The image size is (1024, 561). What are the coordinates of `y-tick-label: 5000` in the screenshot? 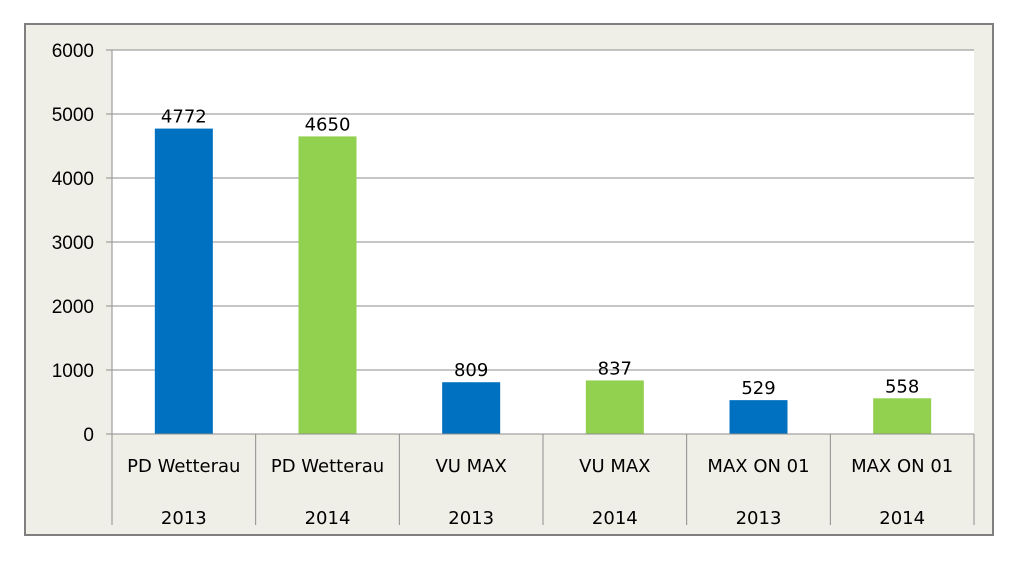 It's located at (73, 115).